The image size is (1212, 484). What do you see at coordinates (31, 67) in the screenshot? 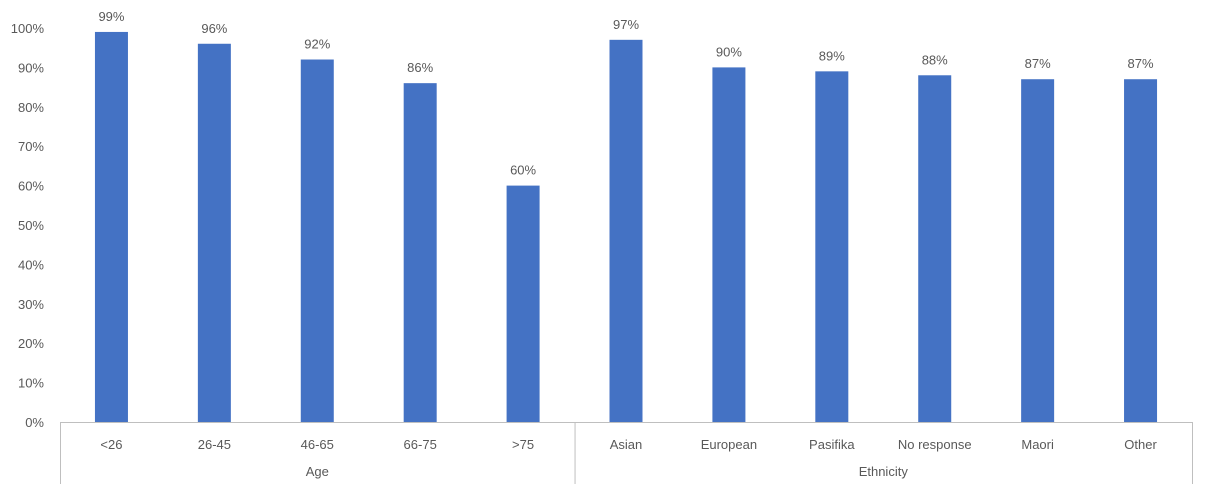
I see `y-tick-label: 90%` at bounding box center [31, 67].